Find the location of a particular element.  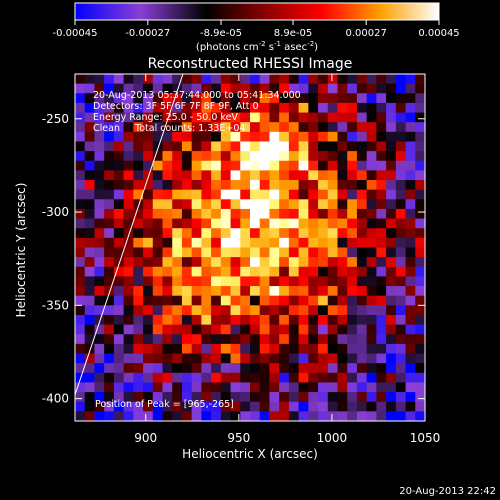

info-line-counts: Clean Total counts: 1.33E+04 is located at coordinates (169, 128).